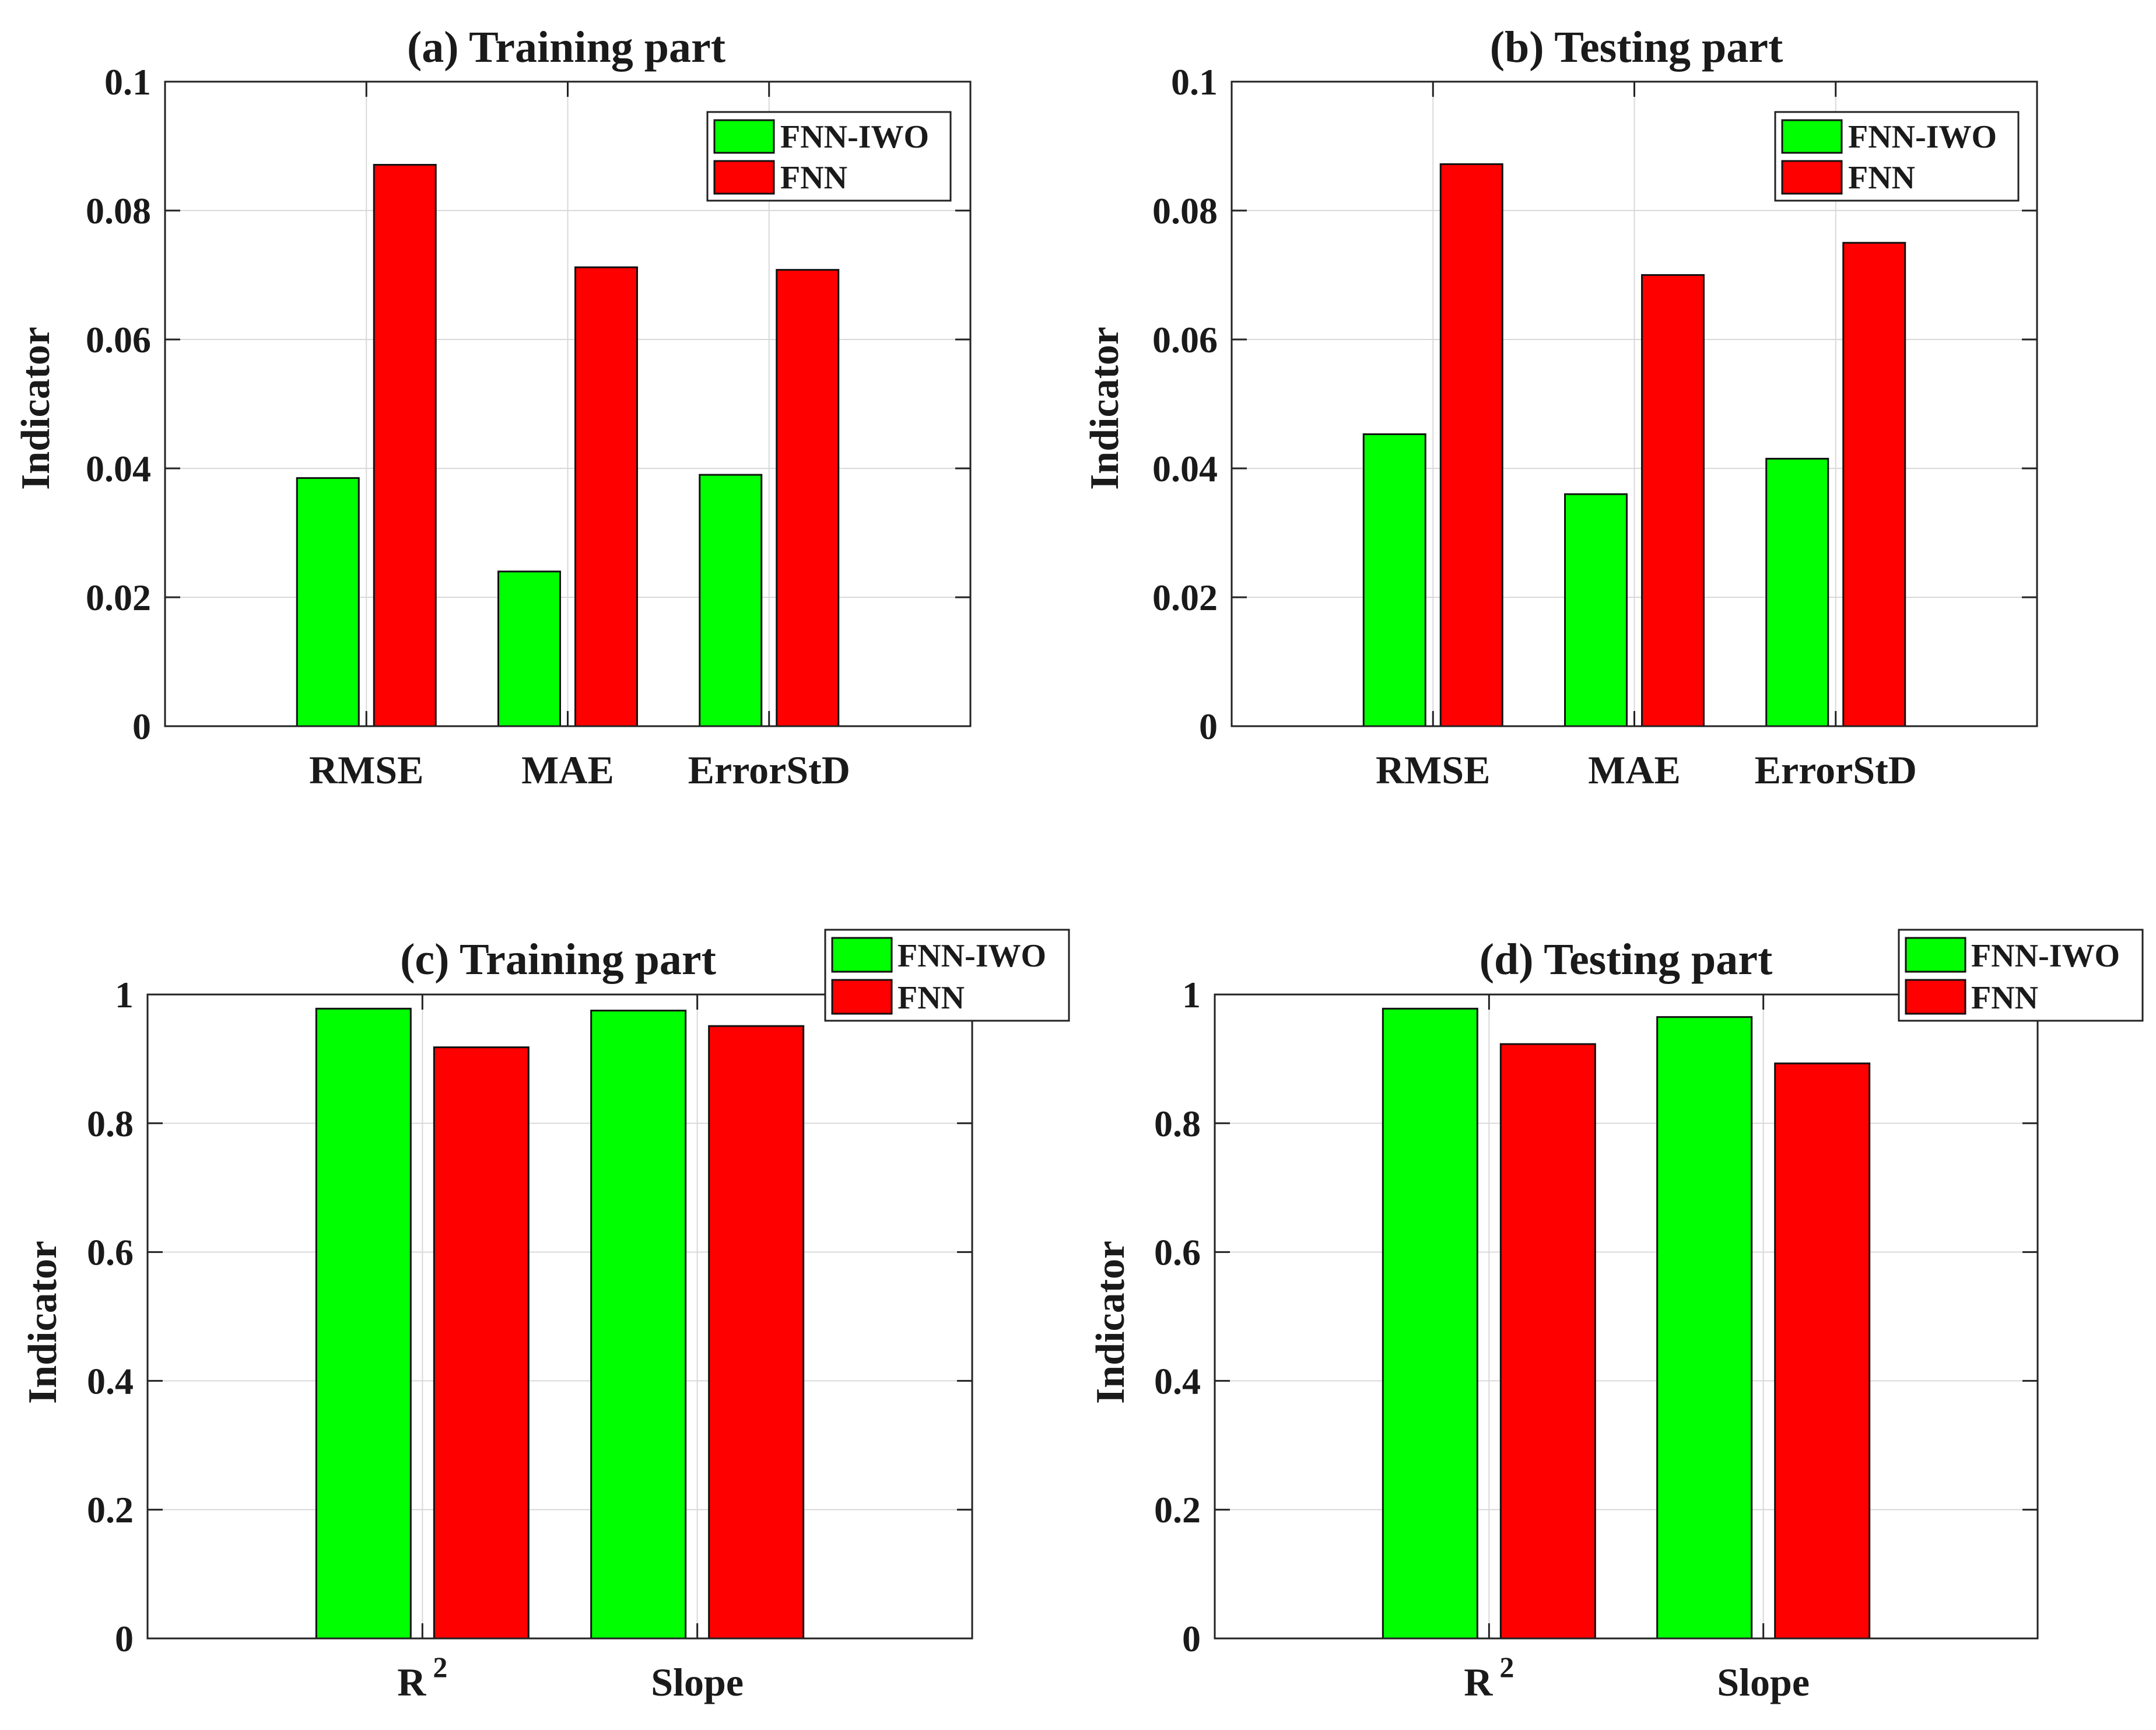  Describe the element at coordinates (1637, 47) in the screenshot. I see `chart-title: (b) Testing part` at that location.